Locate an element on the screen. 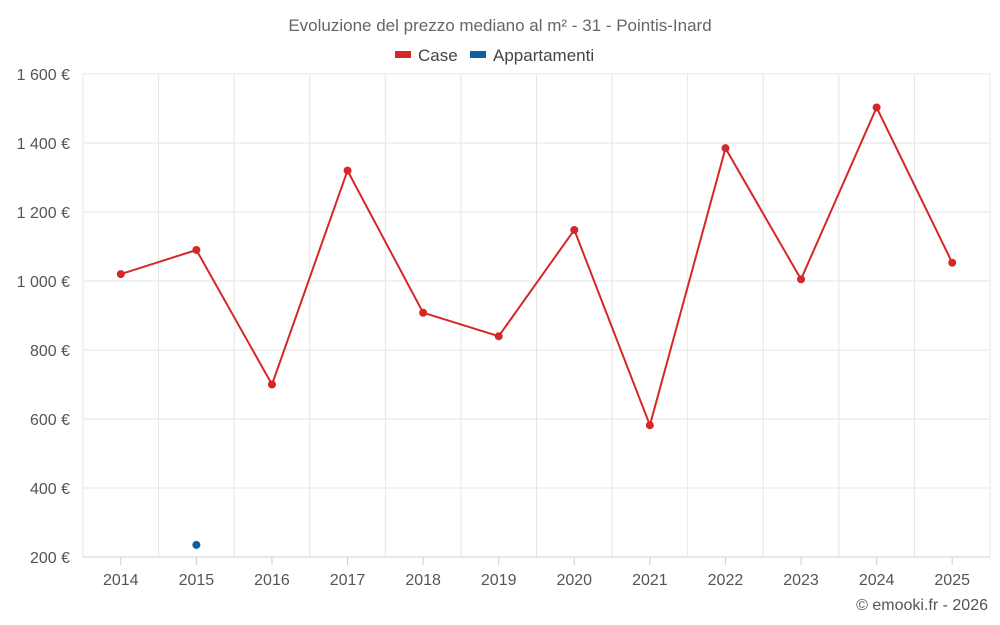  credit-text: © emooki.fr - 2026 is located at coordinates (922, 605).